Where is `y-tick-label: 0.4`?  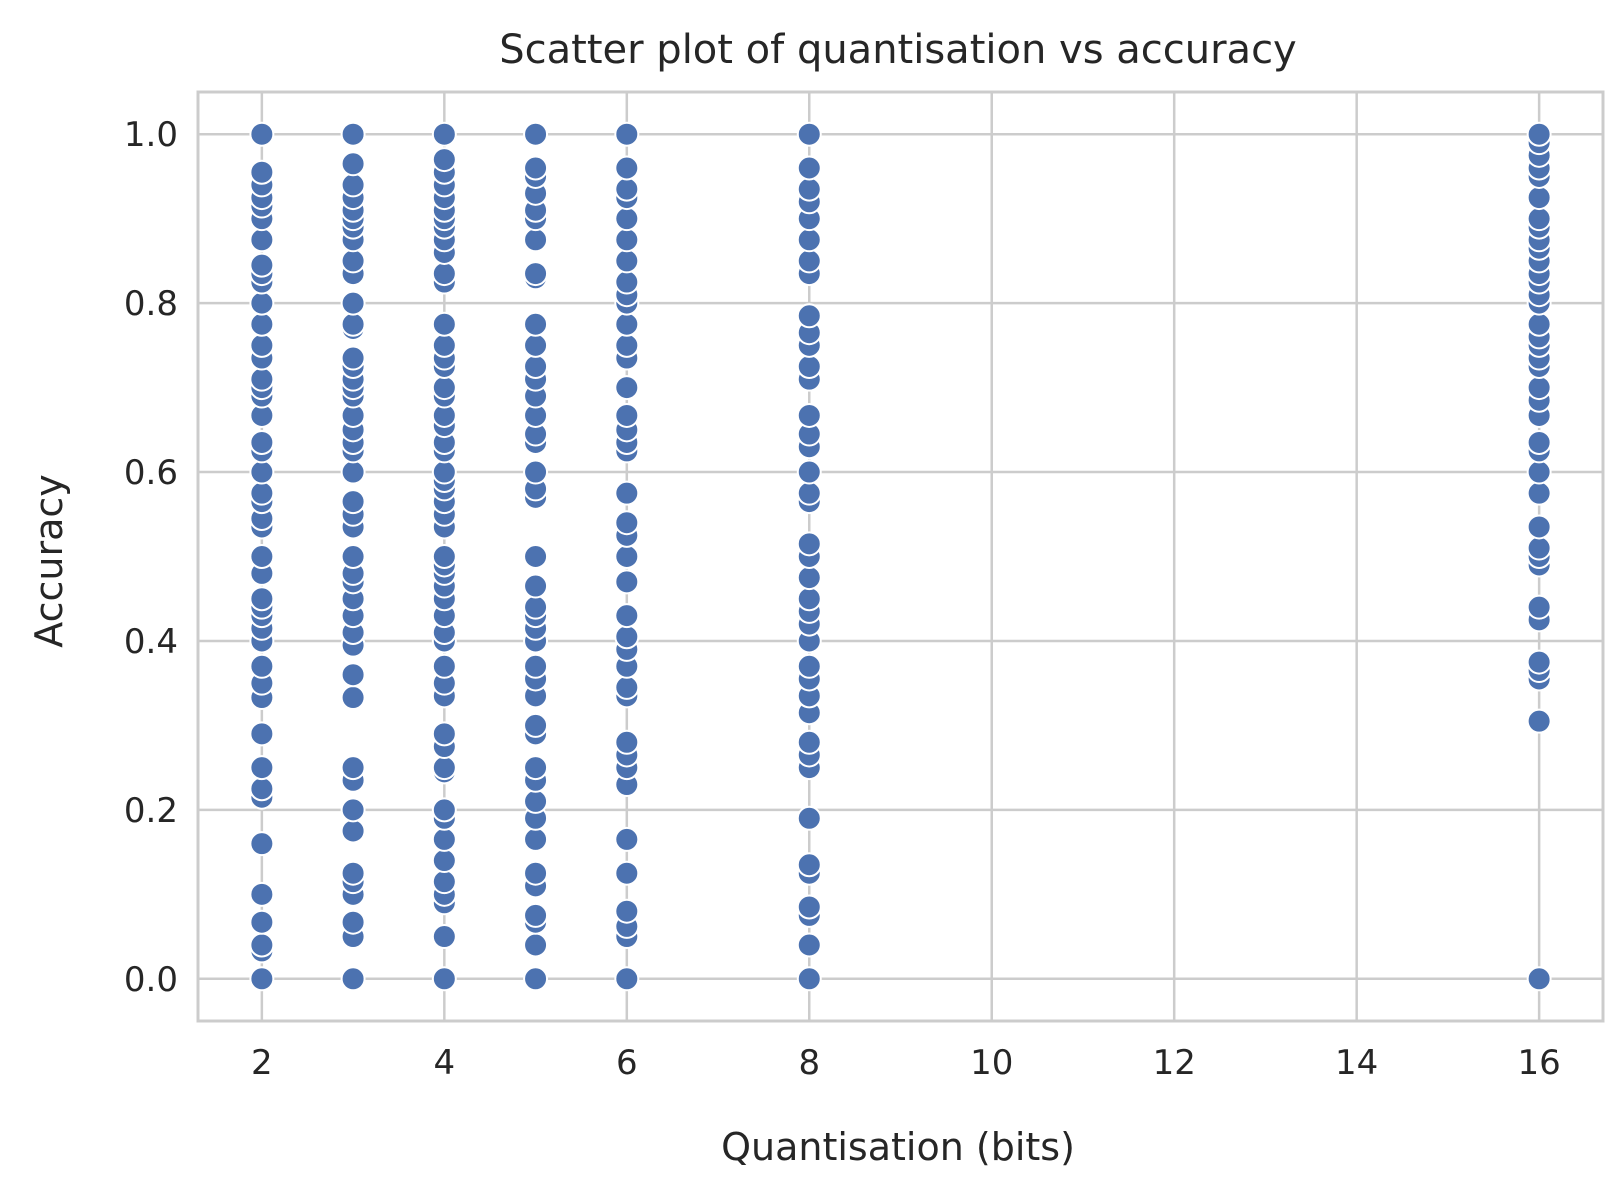 y-tick-label: 0.4 is located at coordinates (151, 642).